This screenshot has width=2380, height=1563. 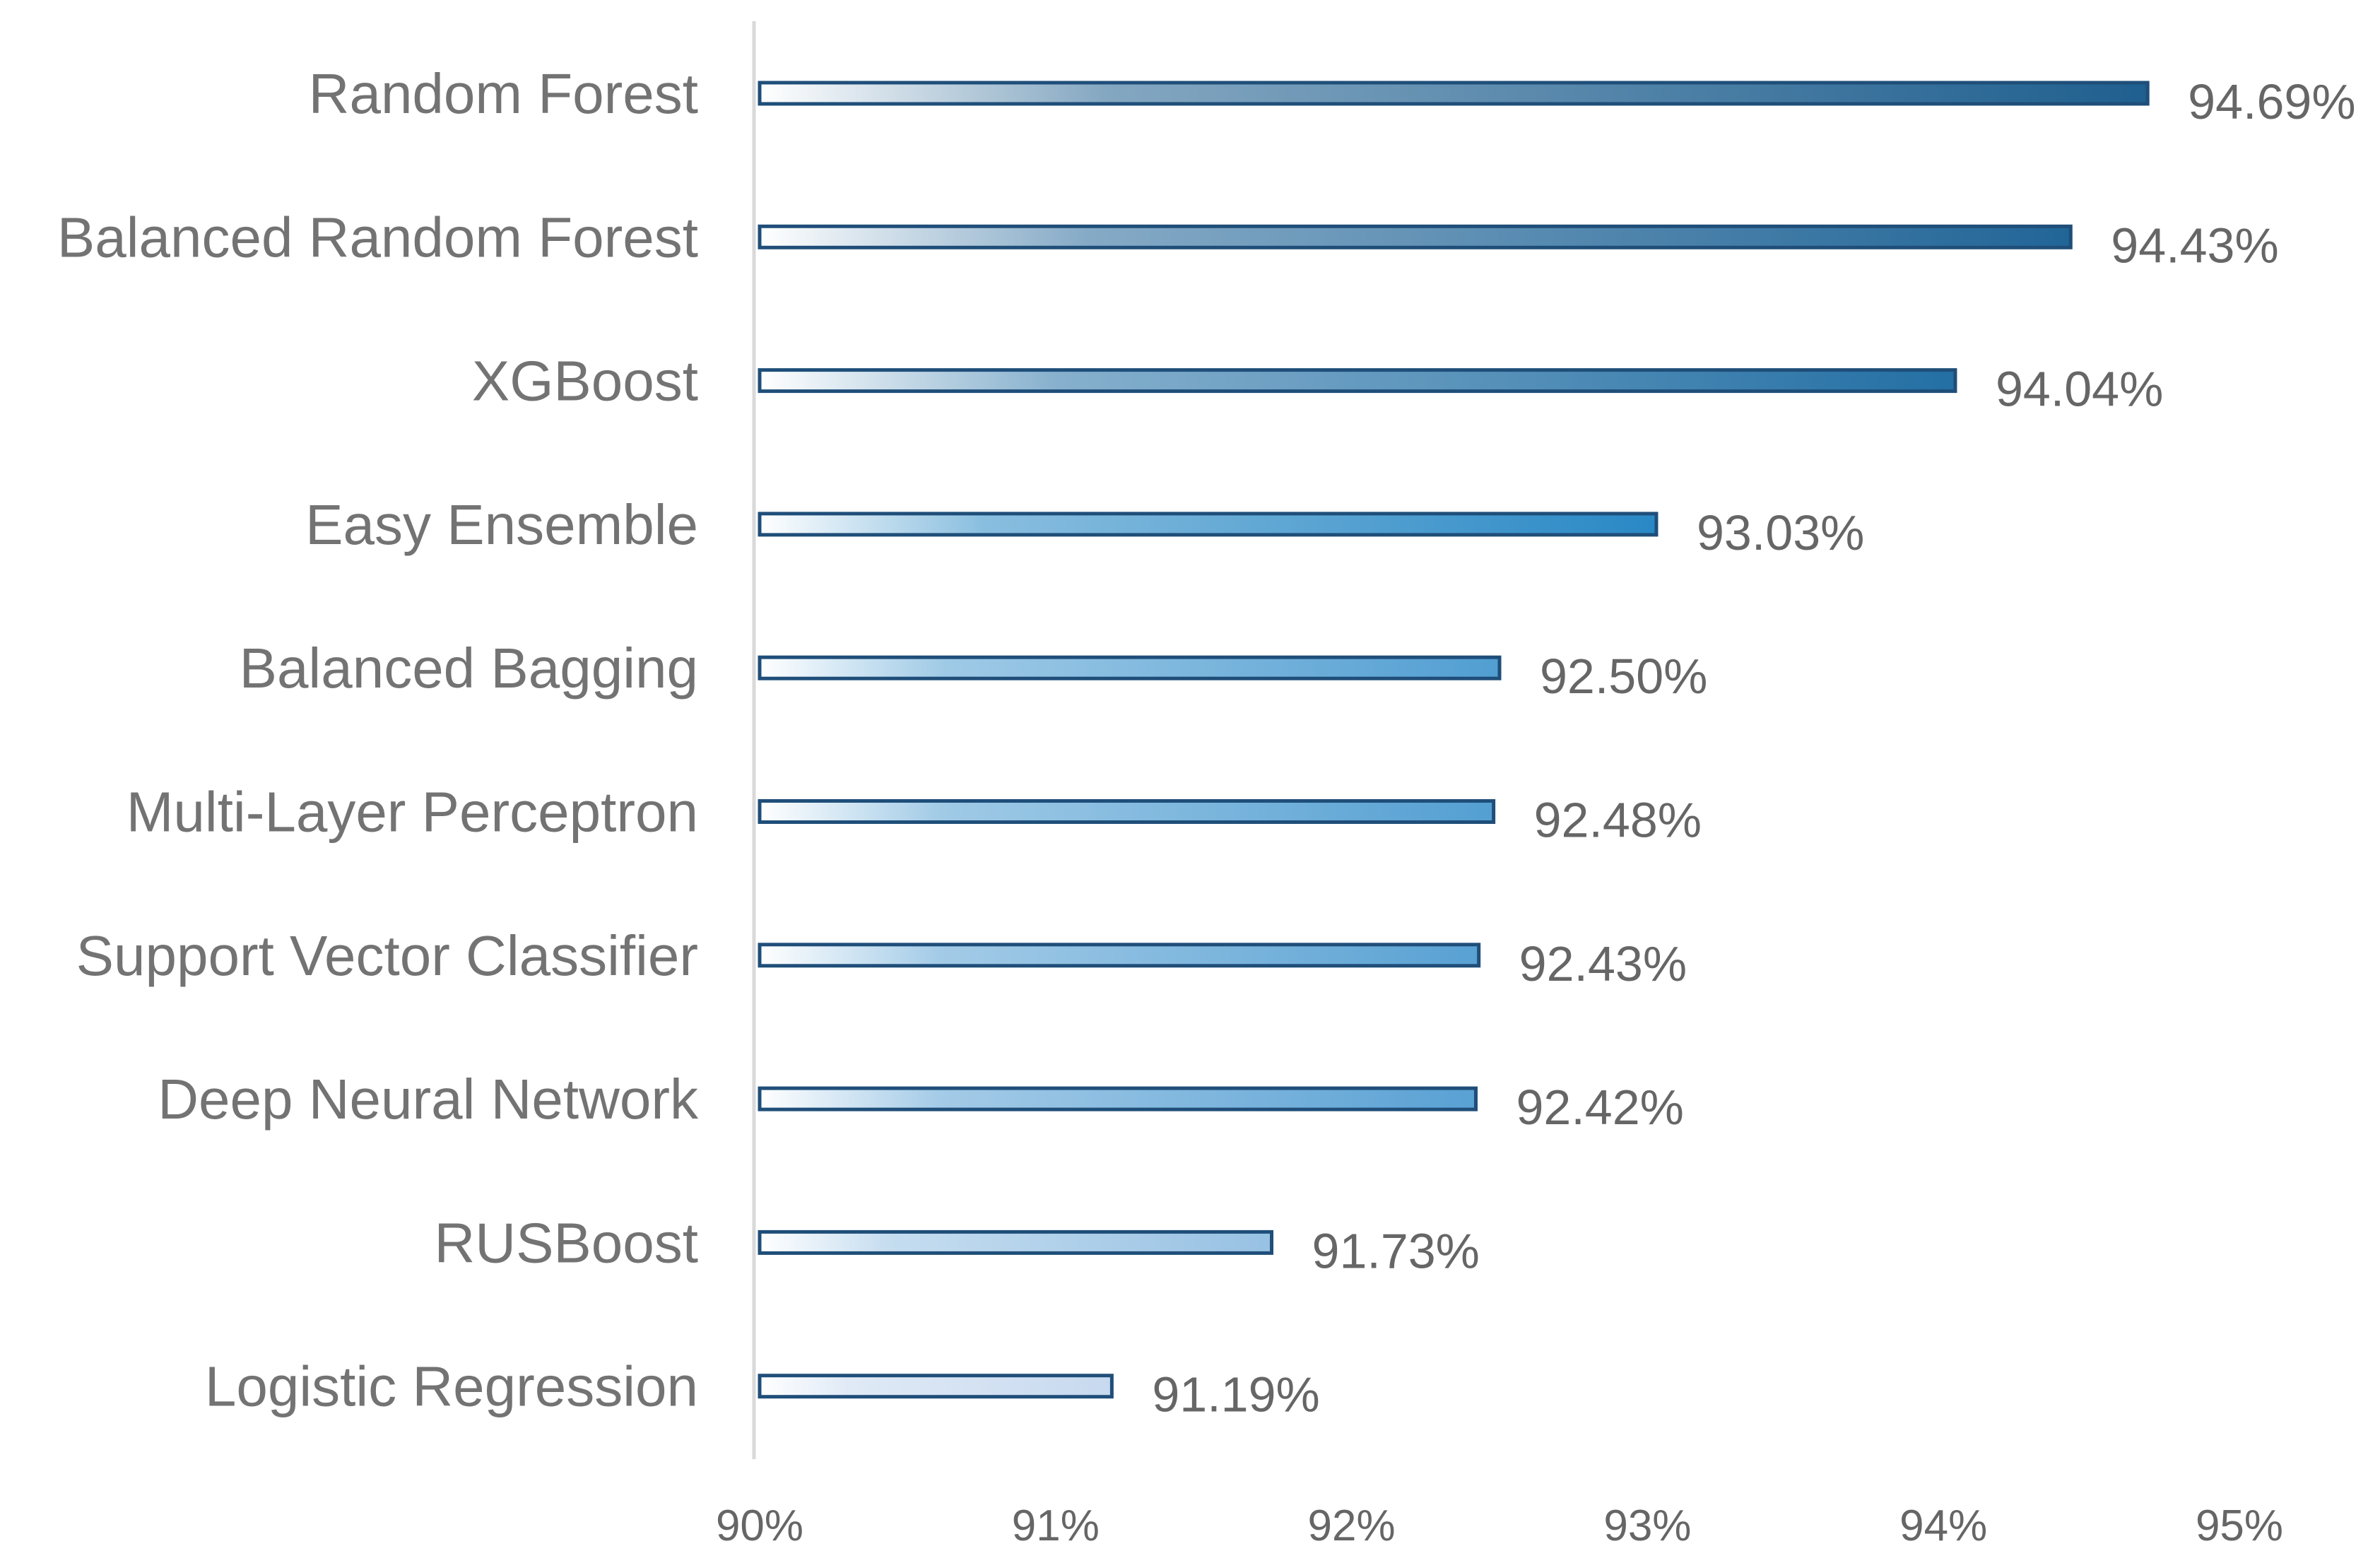 What do you see at coordinates (1118, 1098) in the screenshot?
I see `bar-deep-neural-network` at bounding box center [1118, 1098].